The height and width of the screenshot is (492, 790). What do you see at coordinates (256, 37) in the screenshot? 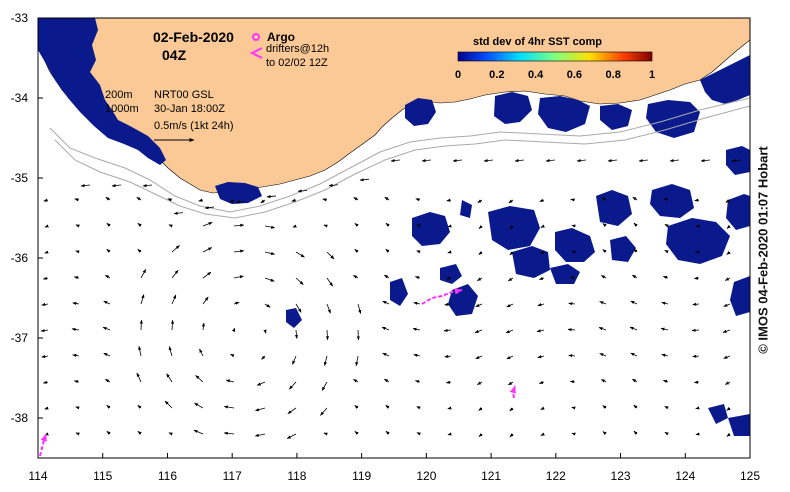
I see `argo-marker-icon` at bounding box center [256, 37].